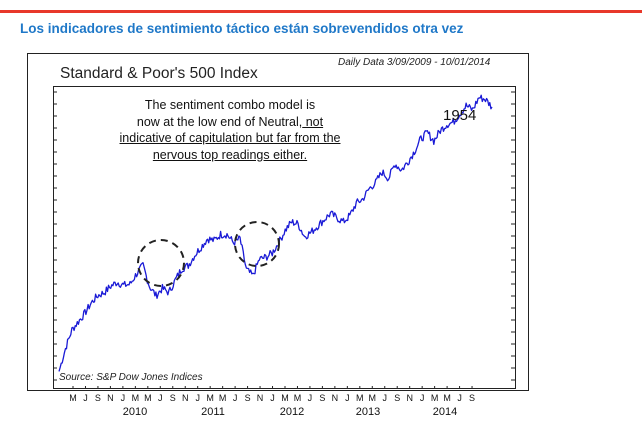 The image size is (642, 432). Describe the element at coordinates (313, 121) in the screenshot. I see `annotation-line-2-underlined: not` at that location.